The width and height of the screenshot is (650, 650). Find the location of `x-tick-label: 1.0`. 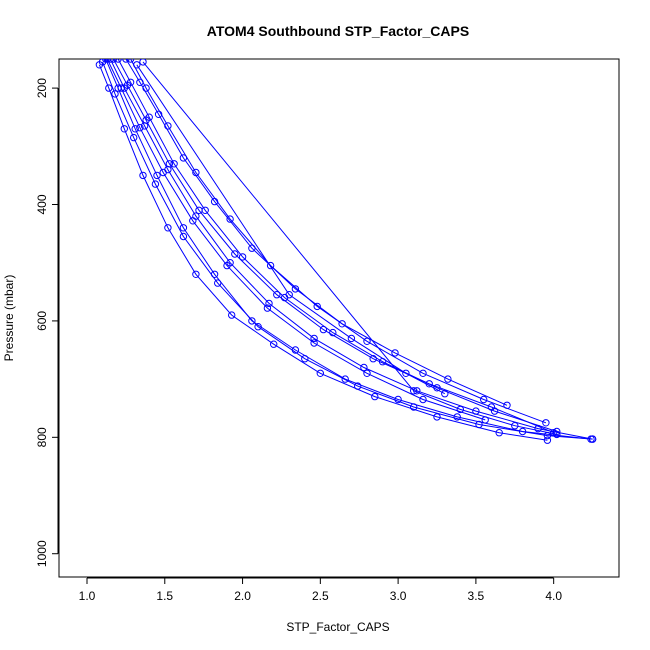

x-tick-label: 1.0 is located at coordinates (87, 596).